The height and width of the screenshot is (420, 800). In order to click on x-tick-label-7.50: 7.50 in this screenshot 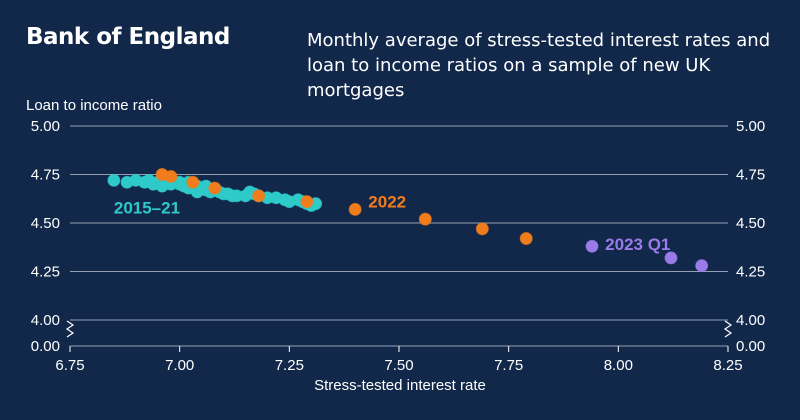, I will do `click(398, 365)`.